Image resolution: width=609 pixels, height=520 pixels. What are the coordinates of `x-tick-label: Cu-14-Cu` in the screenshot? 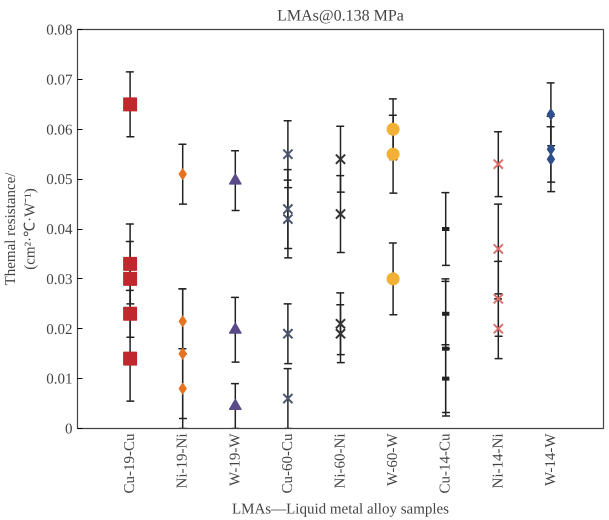 It's located at (446, 463).